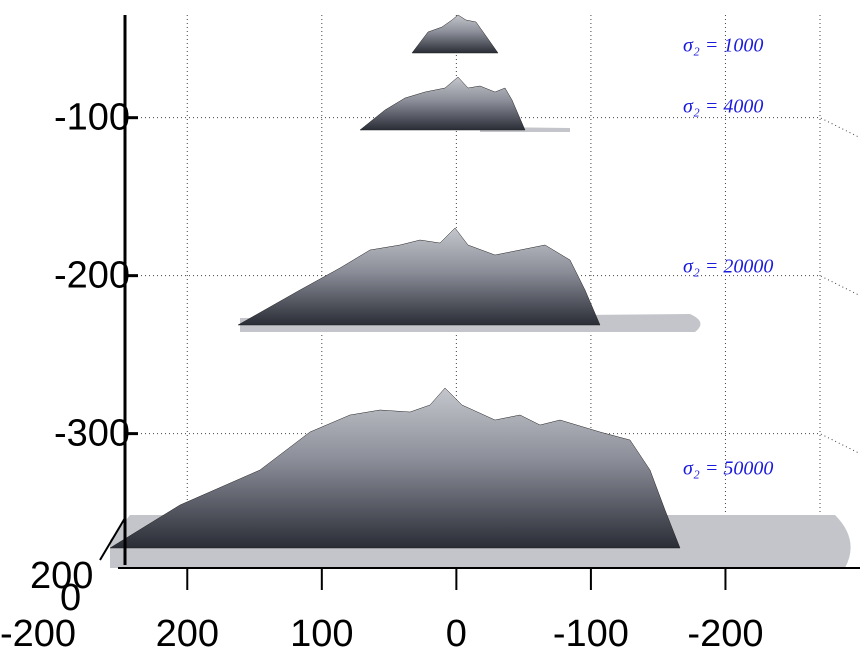  Describe the element at coordinates (723, 46) in the screenshot. I see `annotation: σ₂ = 1000` at that location.